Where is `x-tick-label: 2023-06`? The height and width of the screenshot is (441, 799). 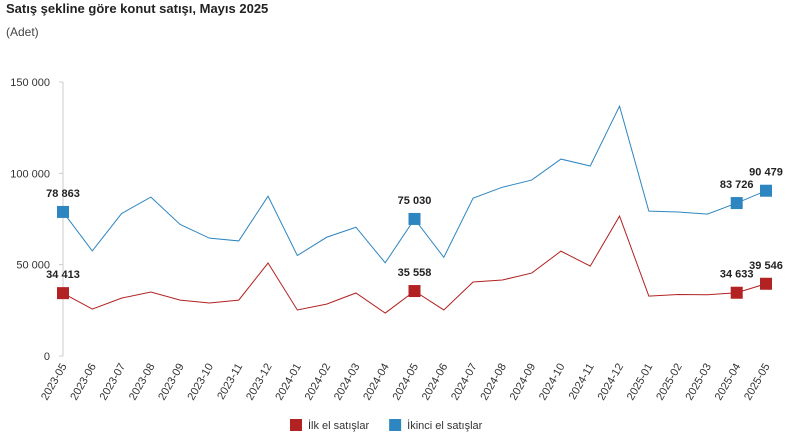
x-tick-label: 2023-06 is located at coordinates (83, 382).